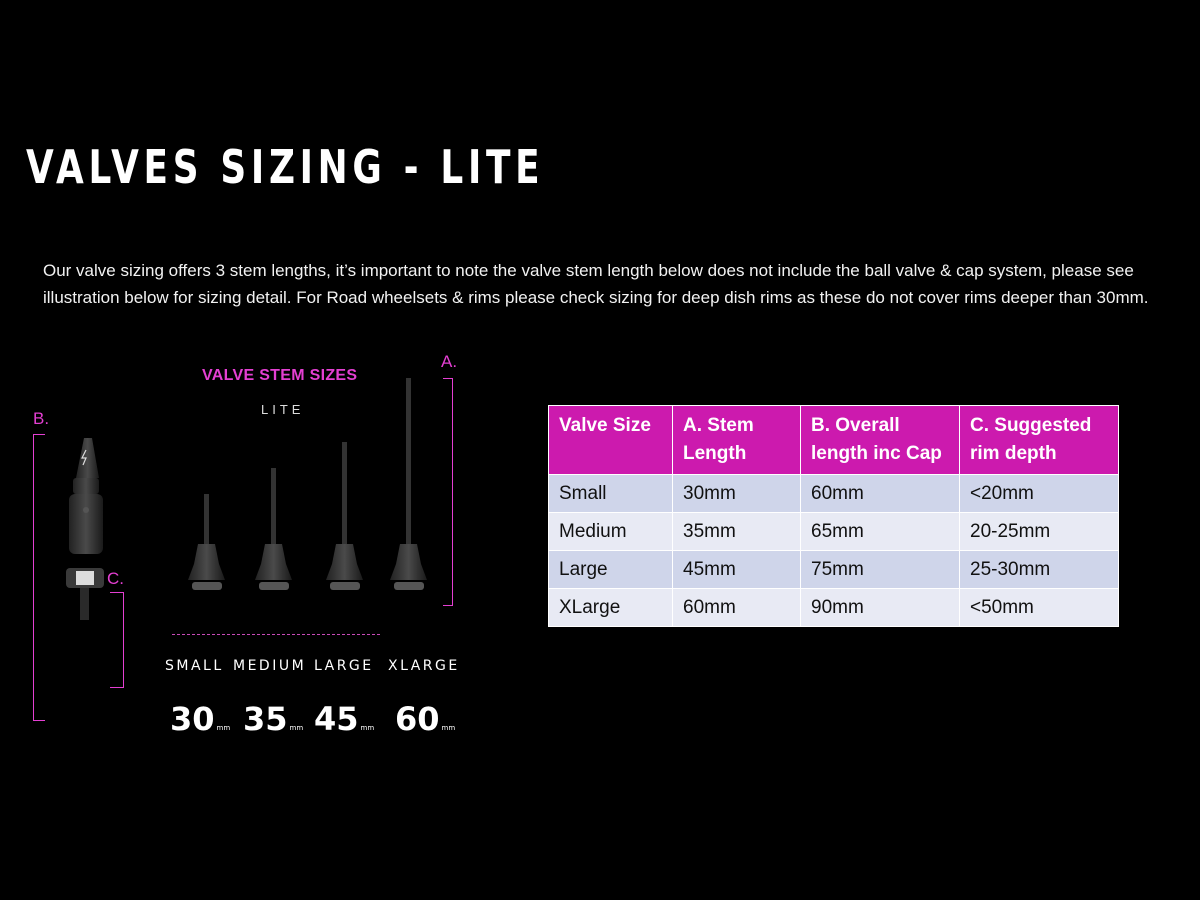 The image size is (1200, 900). What do you see at coordinates (1039, 607) in the screenshot?
I see `table-cell: <50mm` at bounding box center [1039, 607].